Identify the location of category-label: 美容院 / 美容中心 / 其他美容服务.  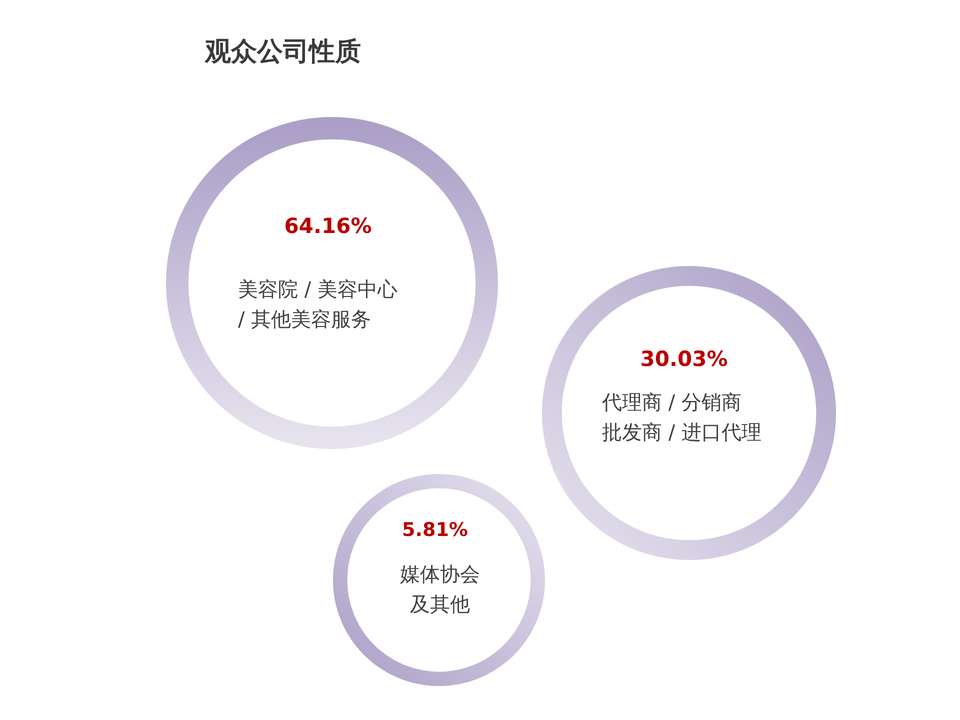
(318, 304).